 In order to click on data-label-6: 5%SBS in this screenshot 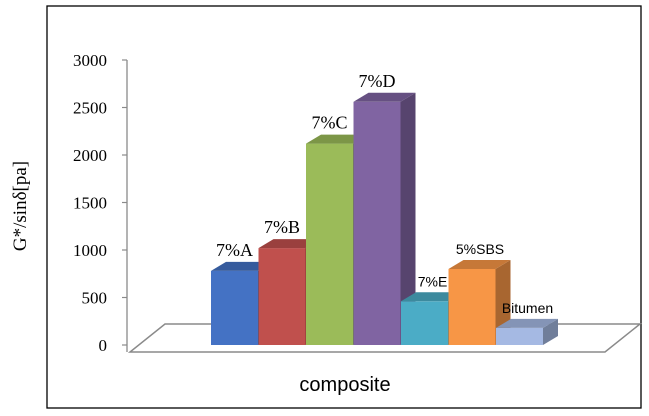, I will do `click(480, 249)`.